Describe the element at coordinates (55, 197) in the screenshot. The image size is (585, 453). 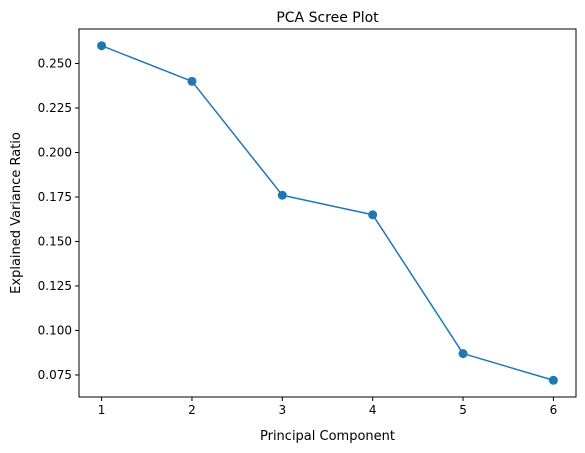
I see `y-tick-label: 0.175` at that location.